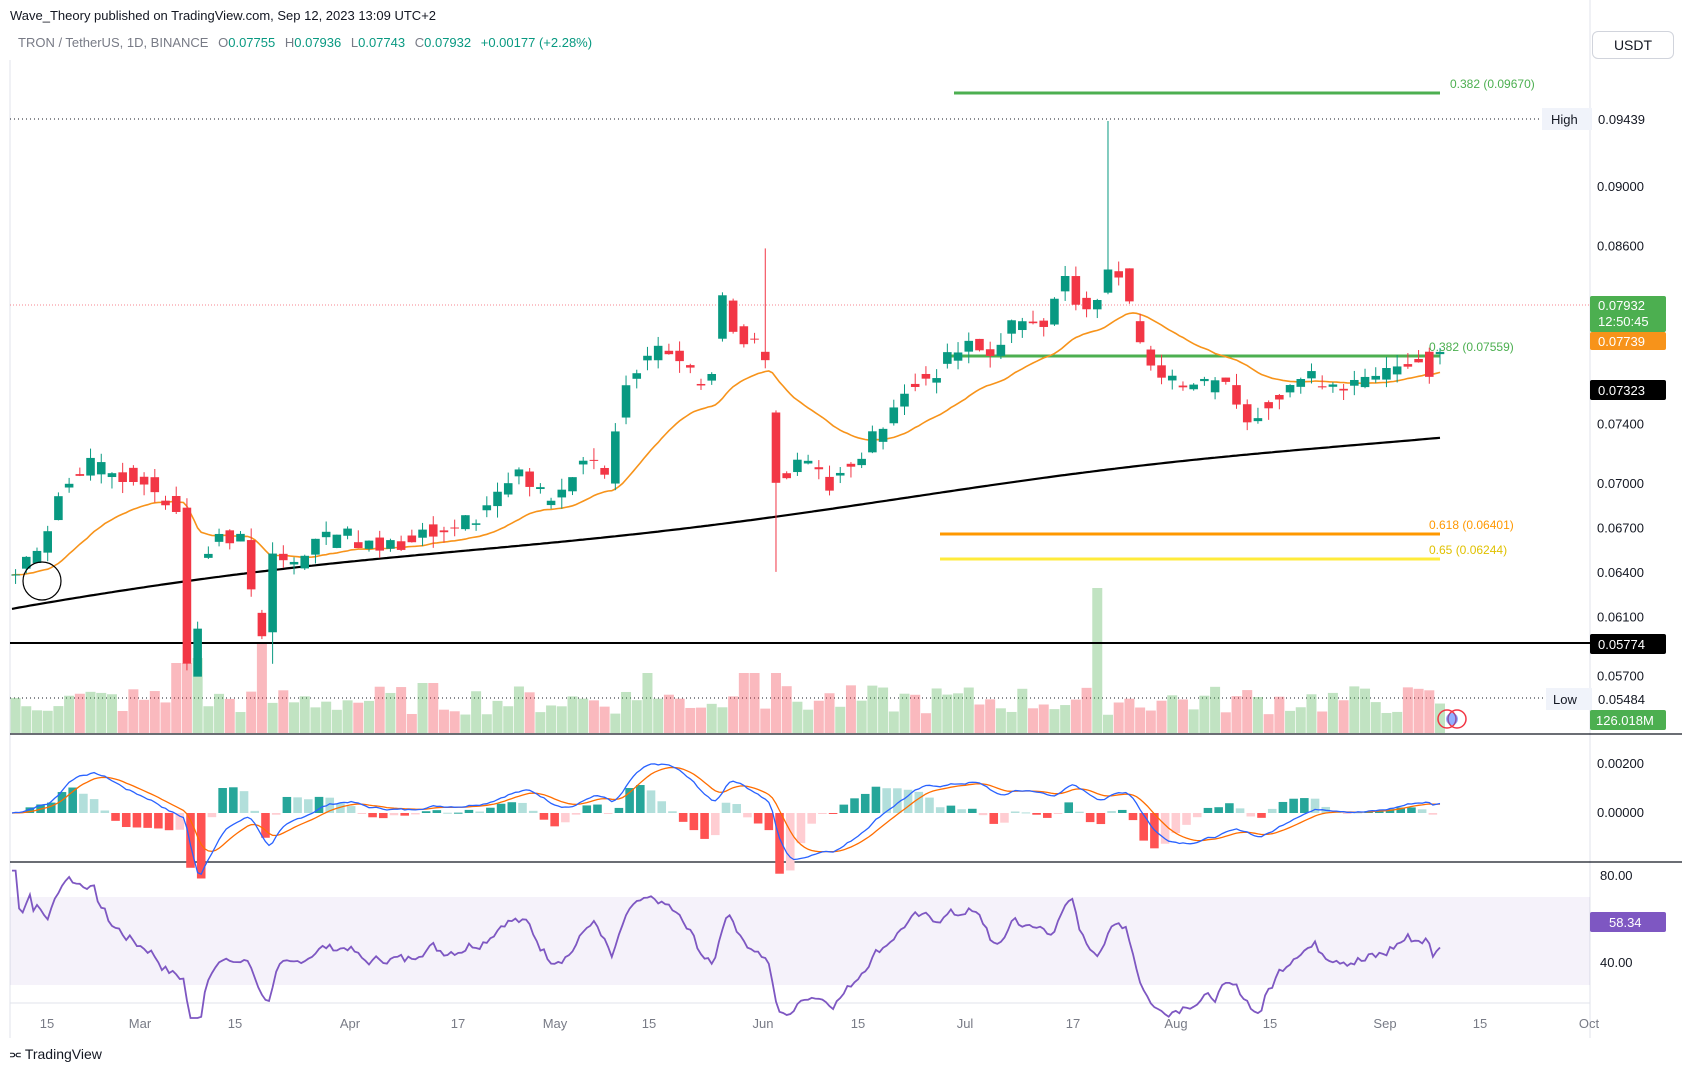 The width and height of the screenshot is (1682, 1070). I want to click on low-value: 0.07743, so click(382, 42).